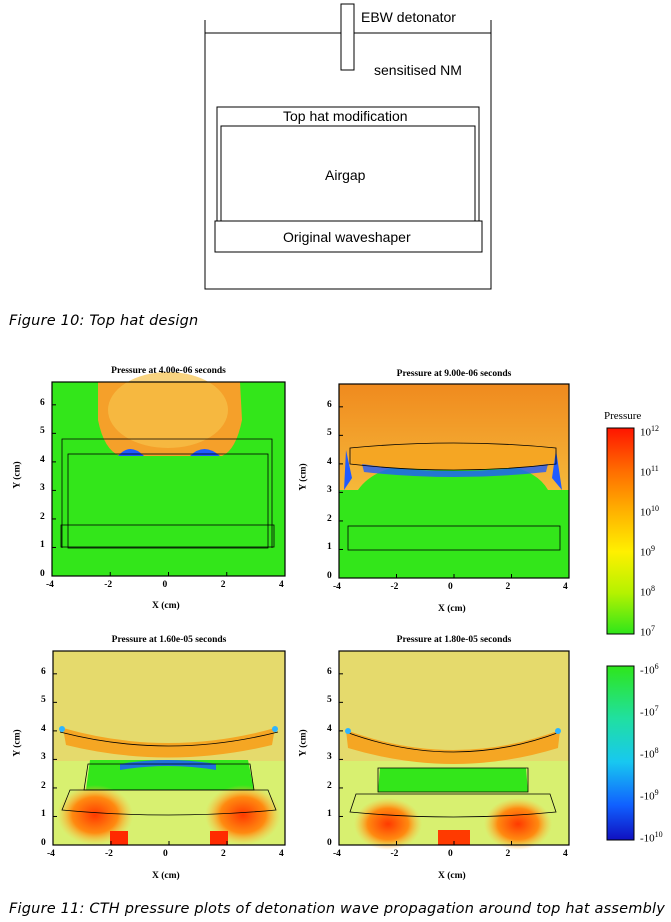 The image size is (671, 922). I want to click on explosive-label: sensitised NM, so click(418, 70).